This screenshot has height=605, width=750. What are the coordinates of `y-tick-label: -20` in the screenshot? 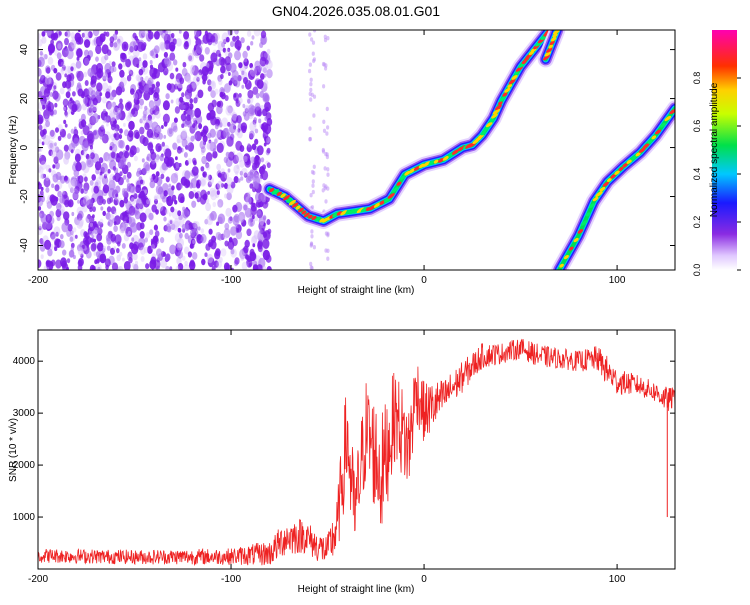 It's located at (24, 196).